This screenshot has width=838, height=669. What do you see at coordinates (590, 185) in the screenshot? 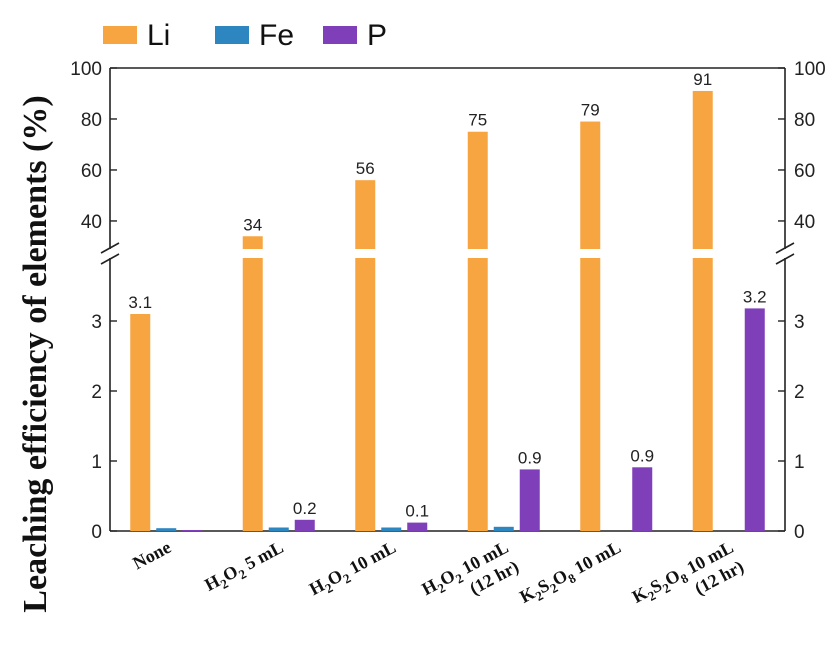
I see `bar-li-4-upper` at bounding box center [590, 185].